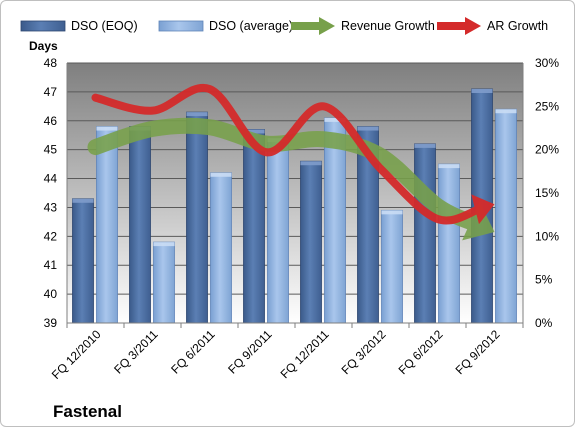  What do you see at coordinates (51, 179) in the screenshot?
I see `y-tick-label: 44` at bounding box center [51, 179].